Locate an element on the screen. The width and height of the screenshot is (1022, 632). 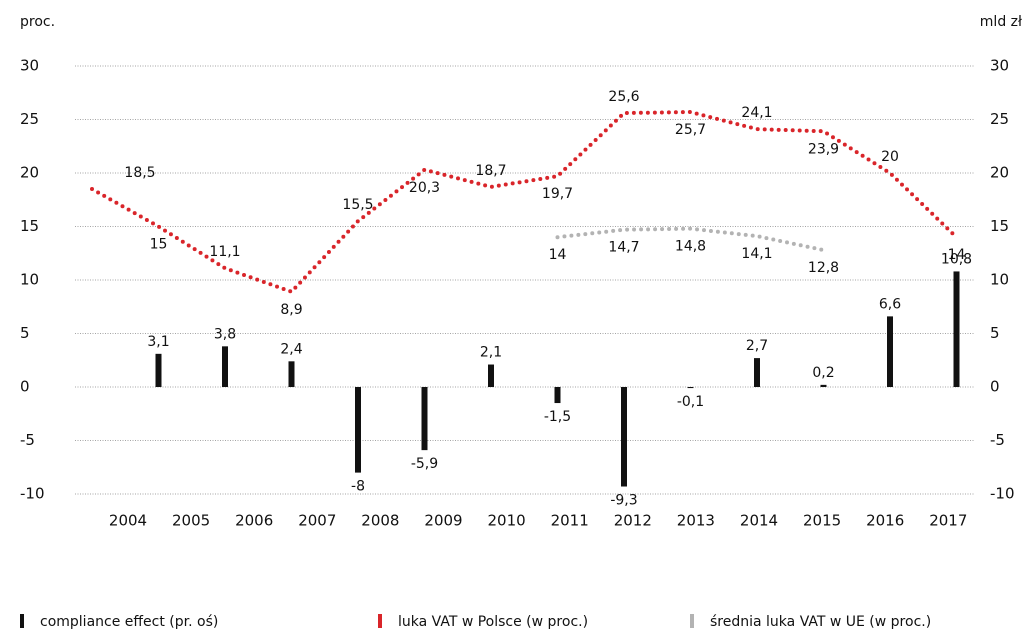
x-tick-label: 2007 is located at coordinates (317, 521).